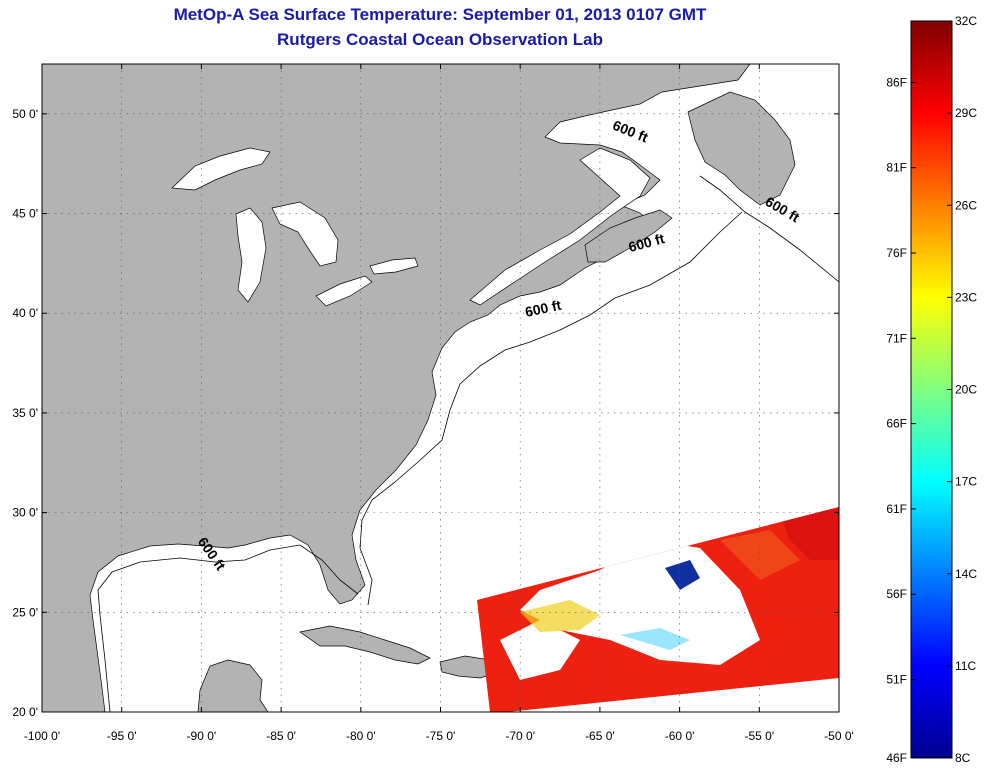 This screenshot has width=984, height=770. I want to click on lat-tick-label: 50 0', so click(25, 114).